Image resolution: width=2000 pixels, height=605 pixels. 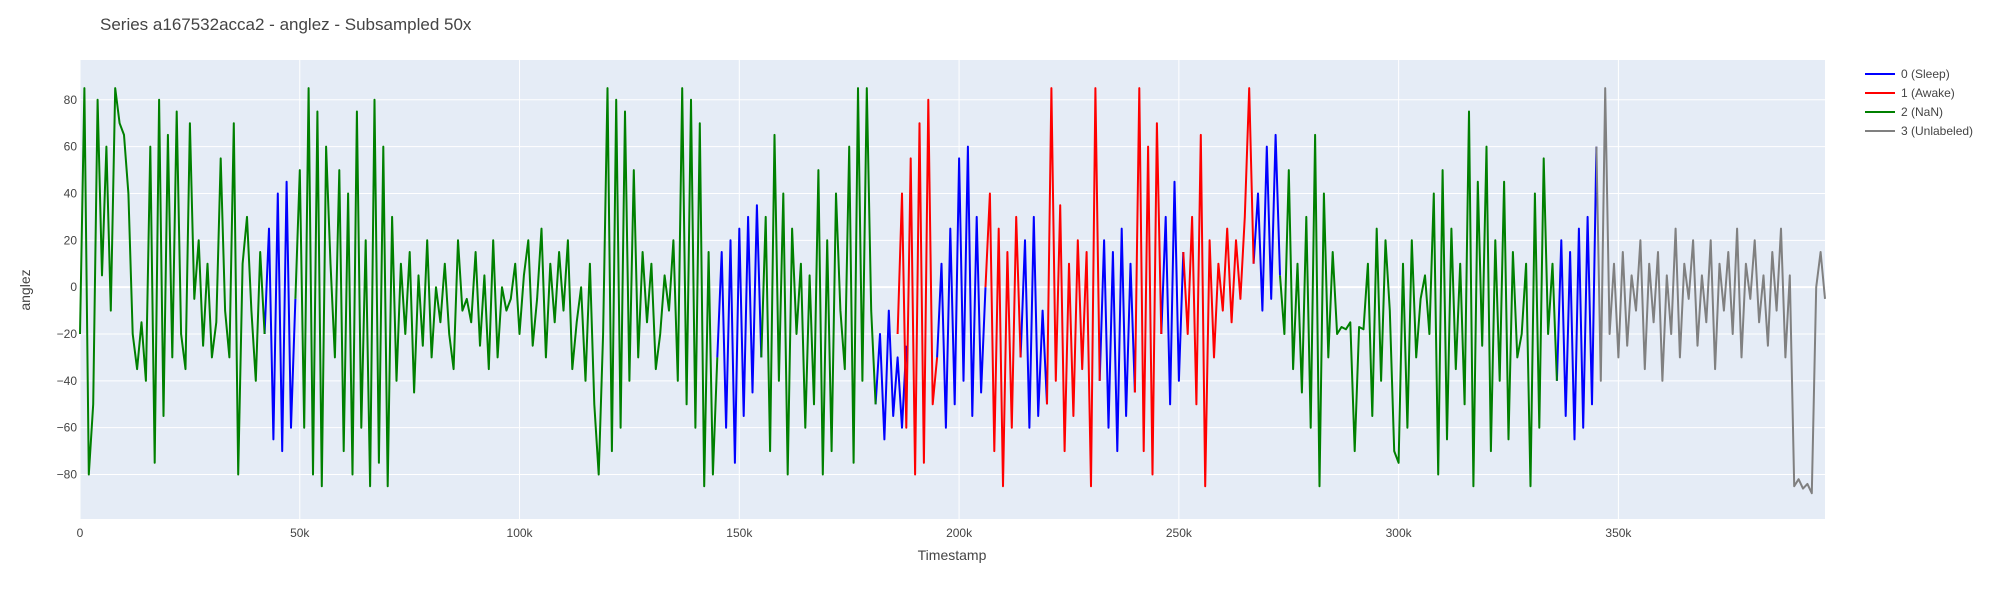 What do you see at coordinates (739, 533) in the screenshot?
I see `x-tick-label: 150k` at bounding box center [739, 533].